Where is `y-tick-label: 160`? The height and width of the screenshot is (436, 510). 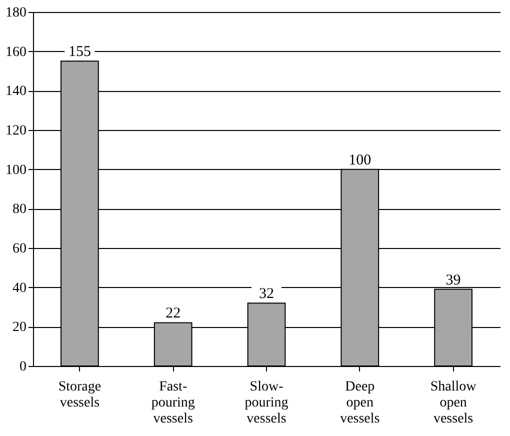 y-tick-label: 160 is located at coordinates (16, 52).